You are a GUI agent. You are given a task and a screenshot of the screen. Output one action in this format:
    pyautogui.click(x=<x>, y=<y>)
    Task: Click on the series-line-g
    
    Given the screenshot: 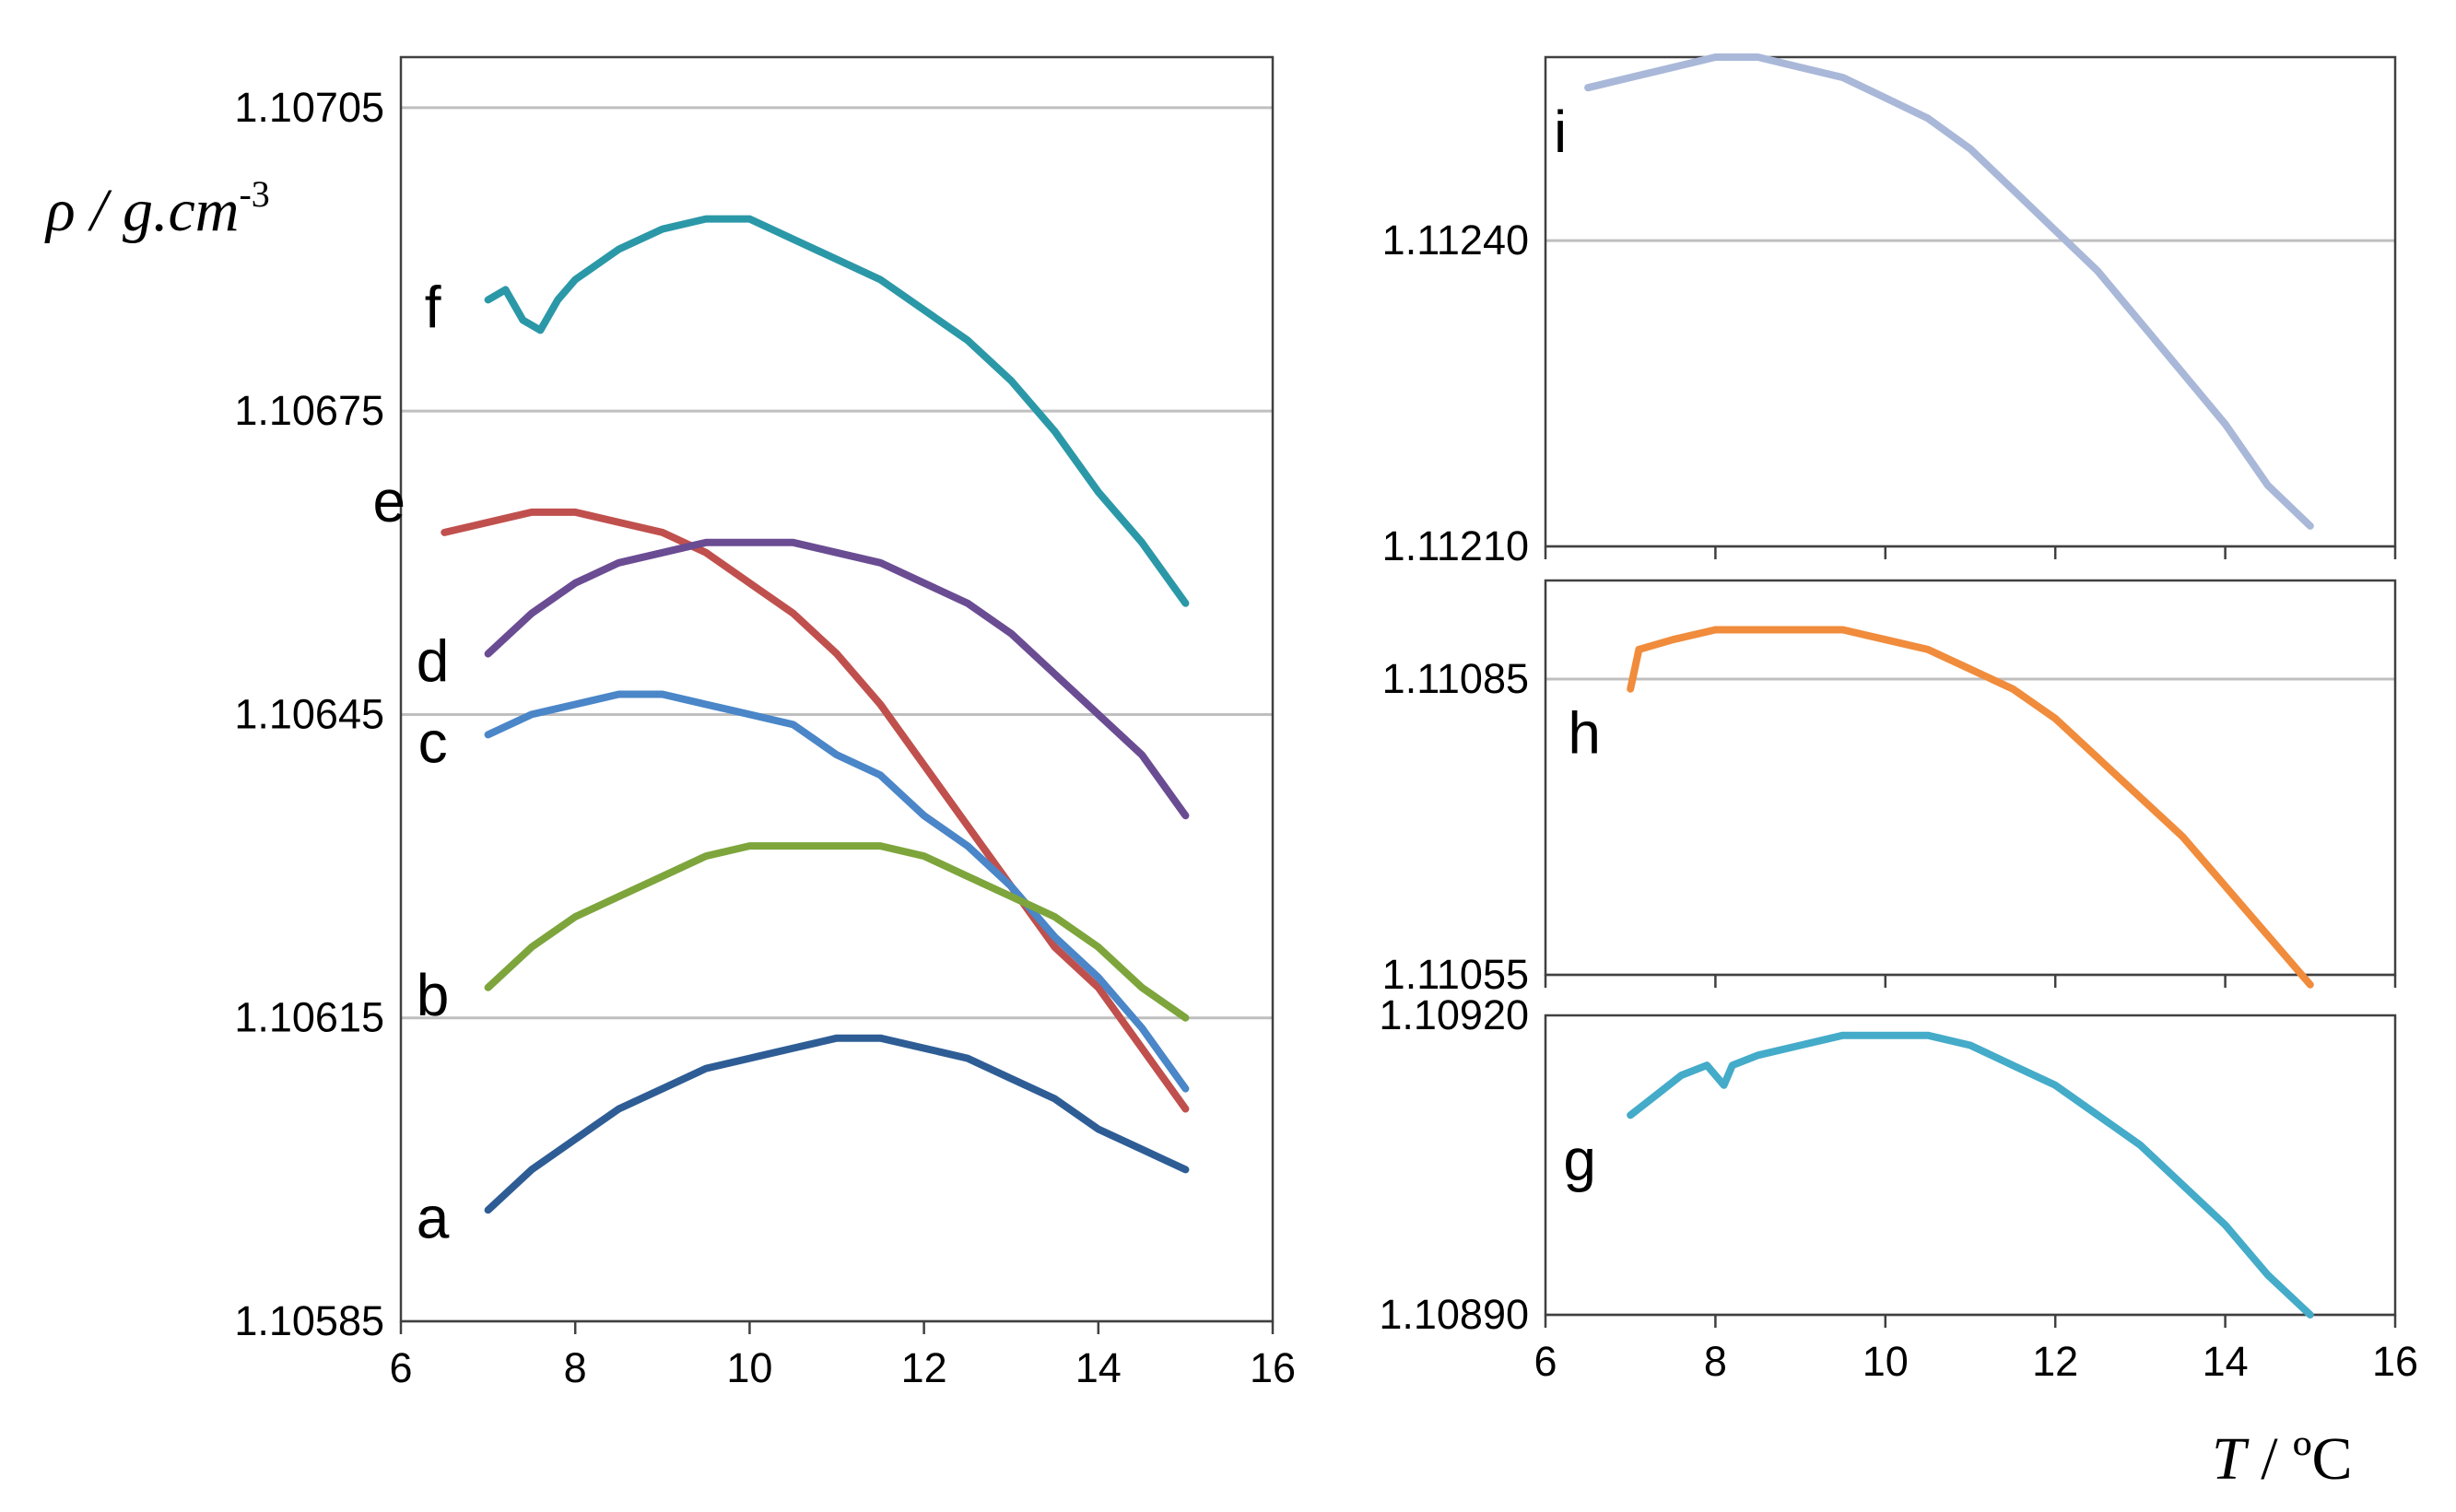 What is the action you would take?
    pyautogui.click(x=1970, y=1175)
    